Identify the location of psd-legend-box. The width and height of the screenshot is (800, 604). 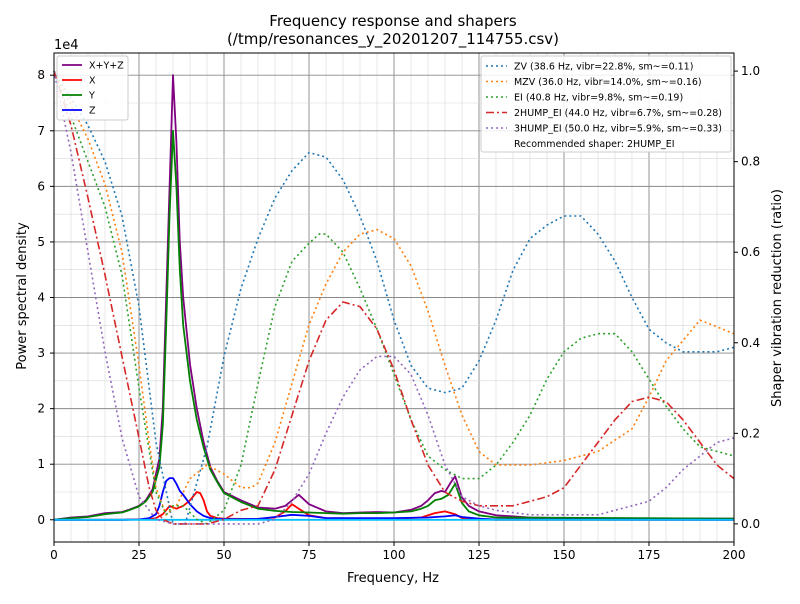
(92, 88).